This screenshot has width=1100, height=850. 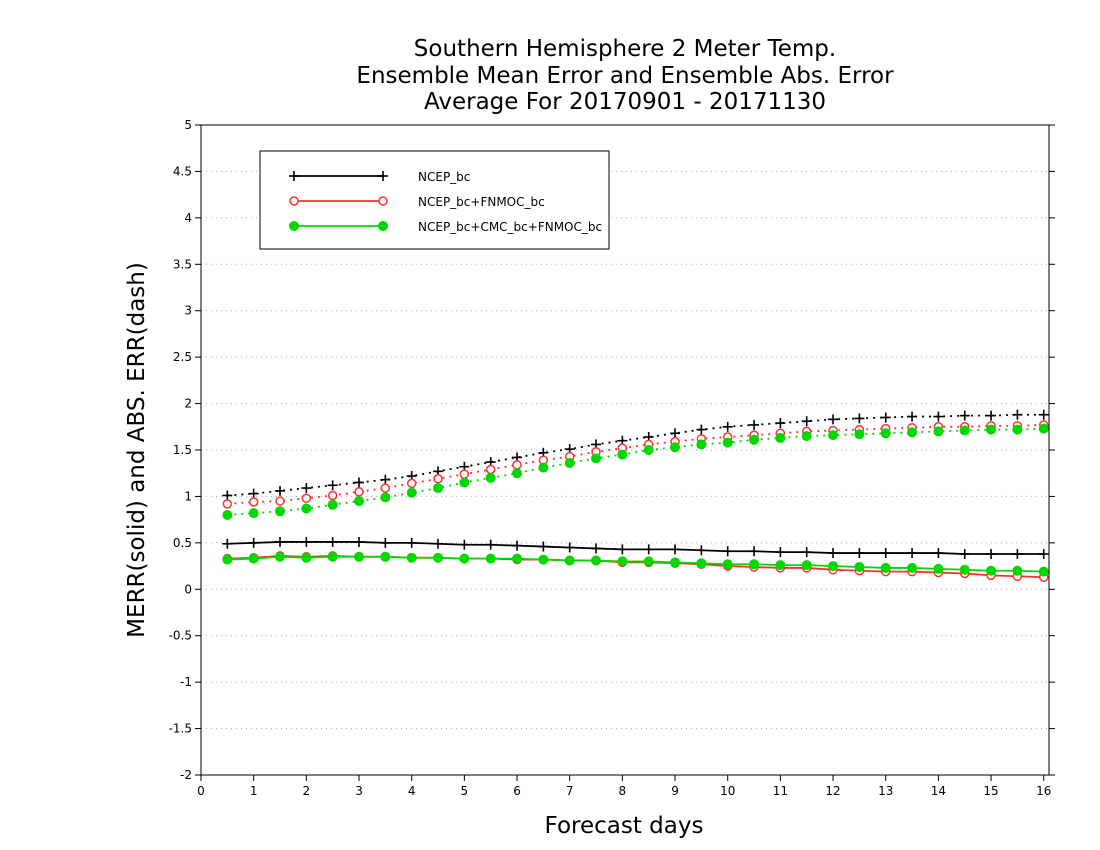 What do you see at coordinates (188, 496) in the screenshot?
I see `y-tick-label: 1` at bounding box center [188, 496].